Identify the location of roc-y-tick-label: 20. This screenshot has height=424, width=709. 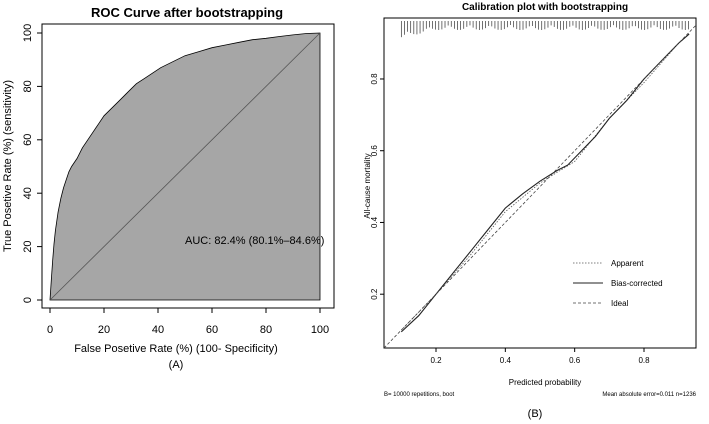
(28, 246).